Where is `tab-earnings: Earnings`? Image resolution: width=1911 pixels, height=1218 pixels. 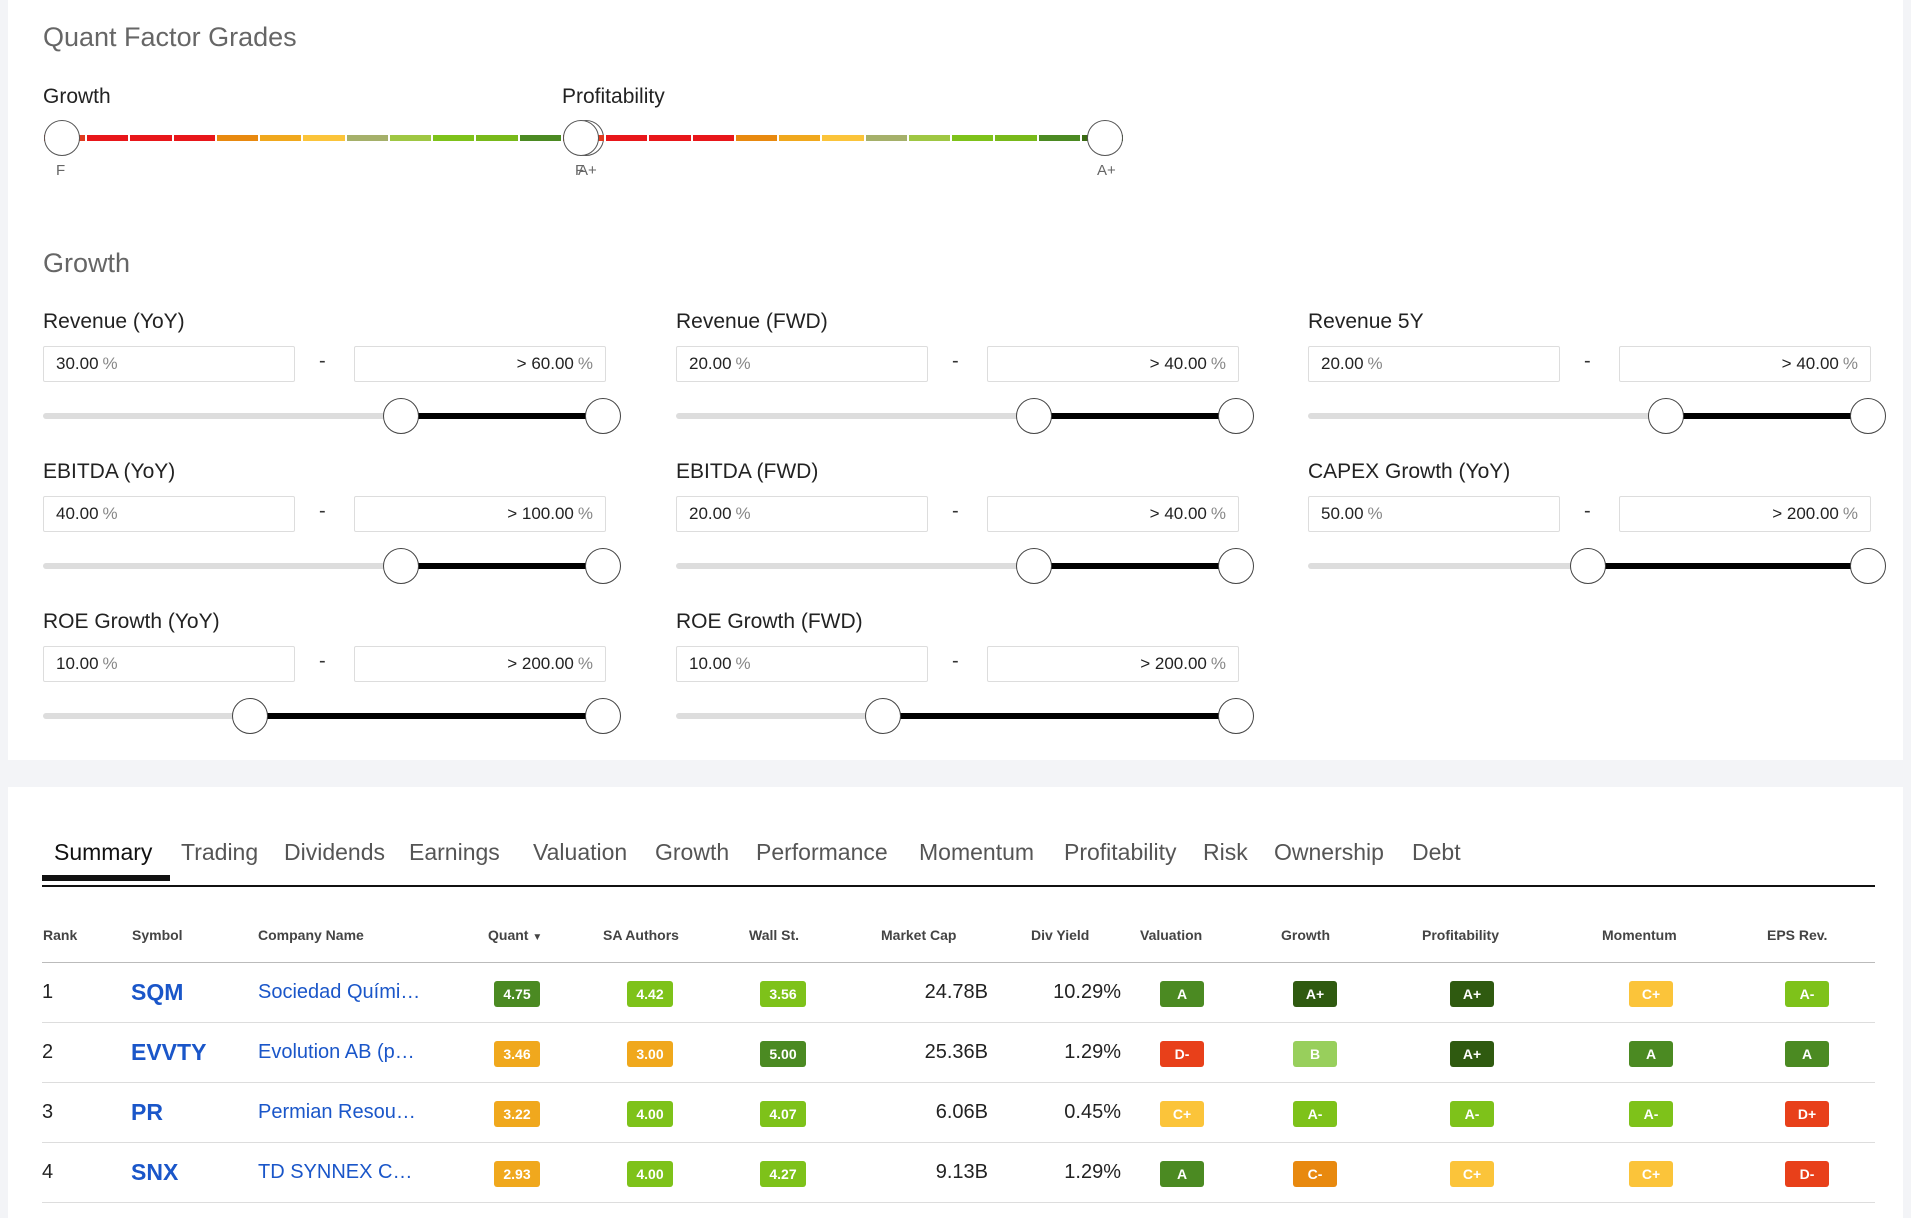 tab-earnings: Earnings is located at coordinates (454, 852).